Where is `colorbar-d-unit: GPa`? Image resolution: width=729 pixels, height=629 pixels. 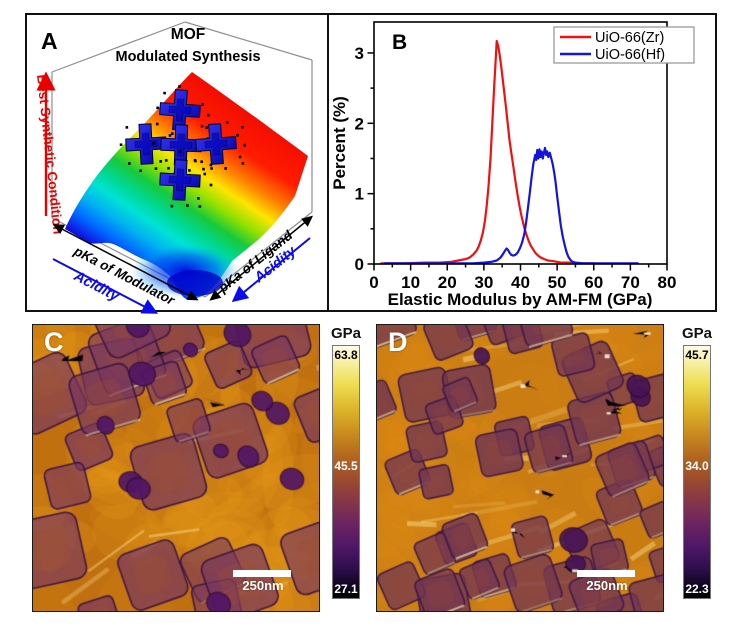
colorbar-d-unit: GPa is located at coordinates (696, 333).